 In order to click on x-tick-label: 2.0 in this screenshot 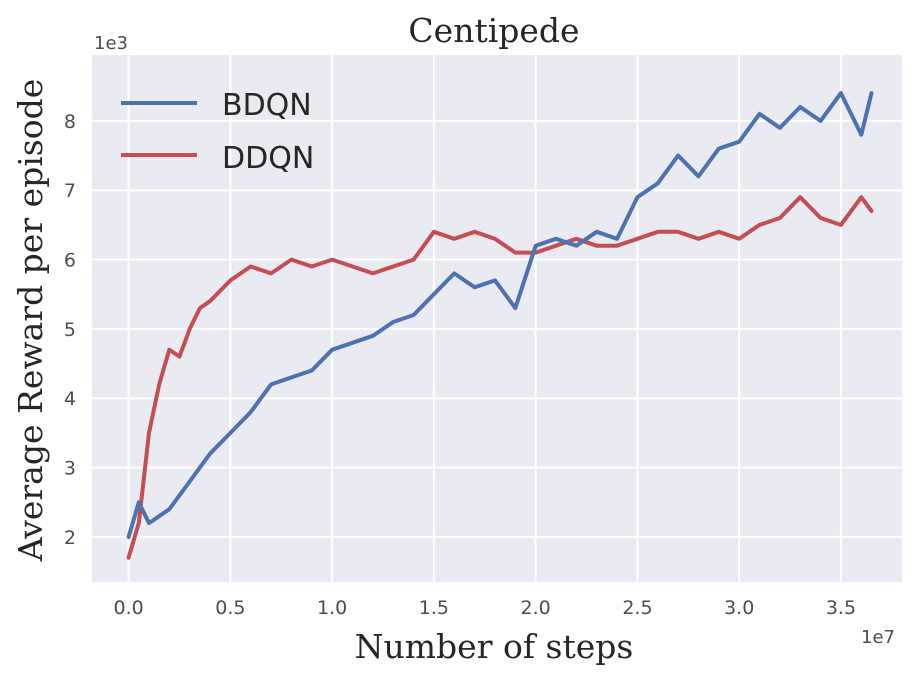, I will do `click(536, 608)`.